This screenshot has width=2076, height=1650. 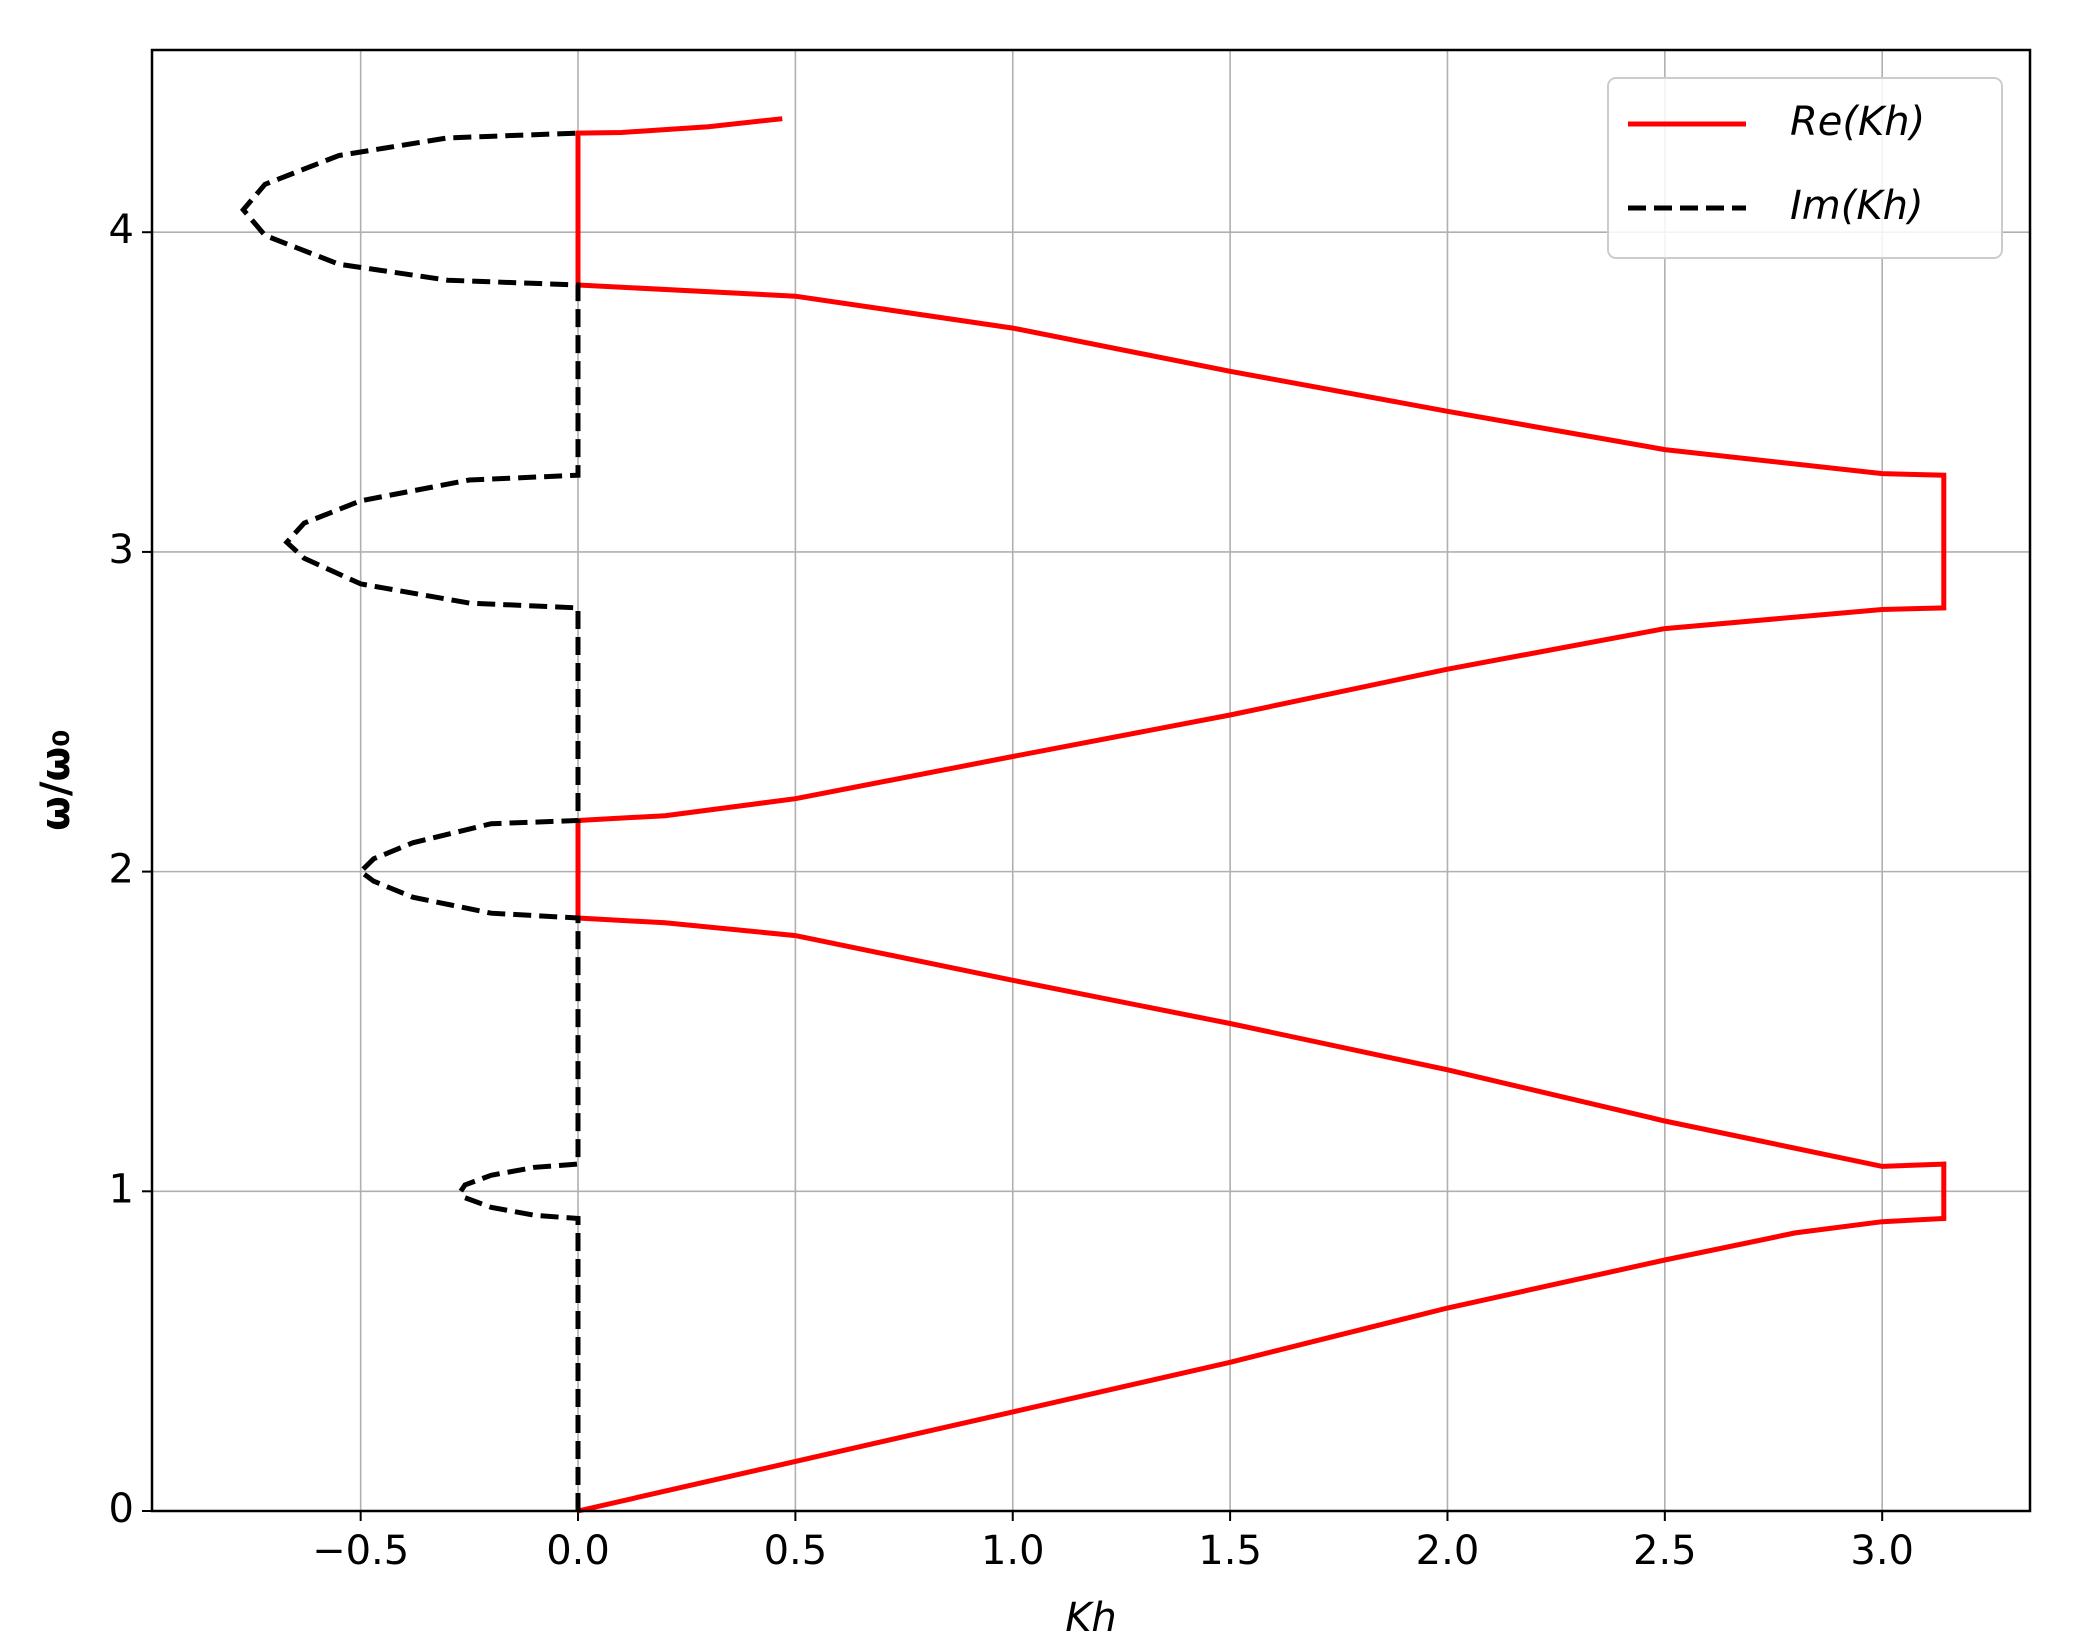 I want to click on legend: Re(Kh) Im(Kh), so click(x=1805, y=168).